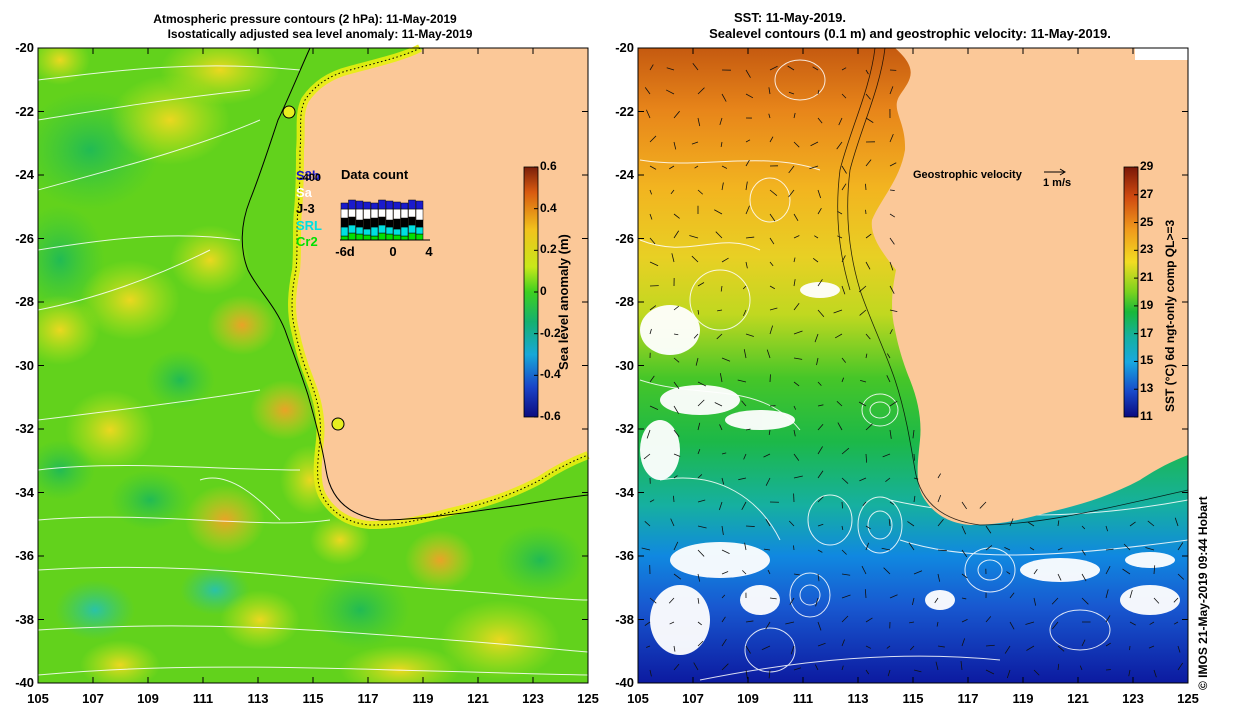 This screenshot has height=720, width=1250. I want to click on right-colorbar-tick: 15, so click(1147, 360).